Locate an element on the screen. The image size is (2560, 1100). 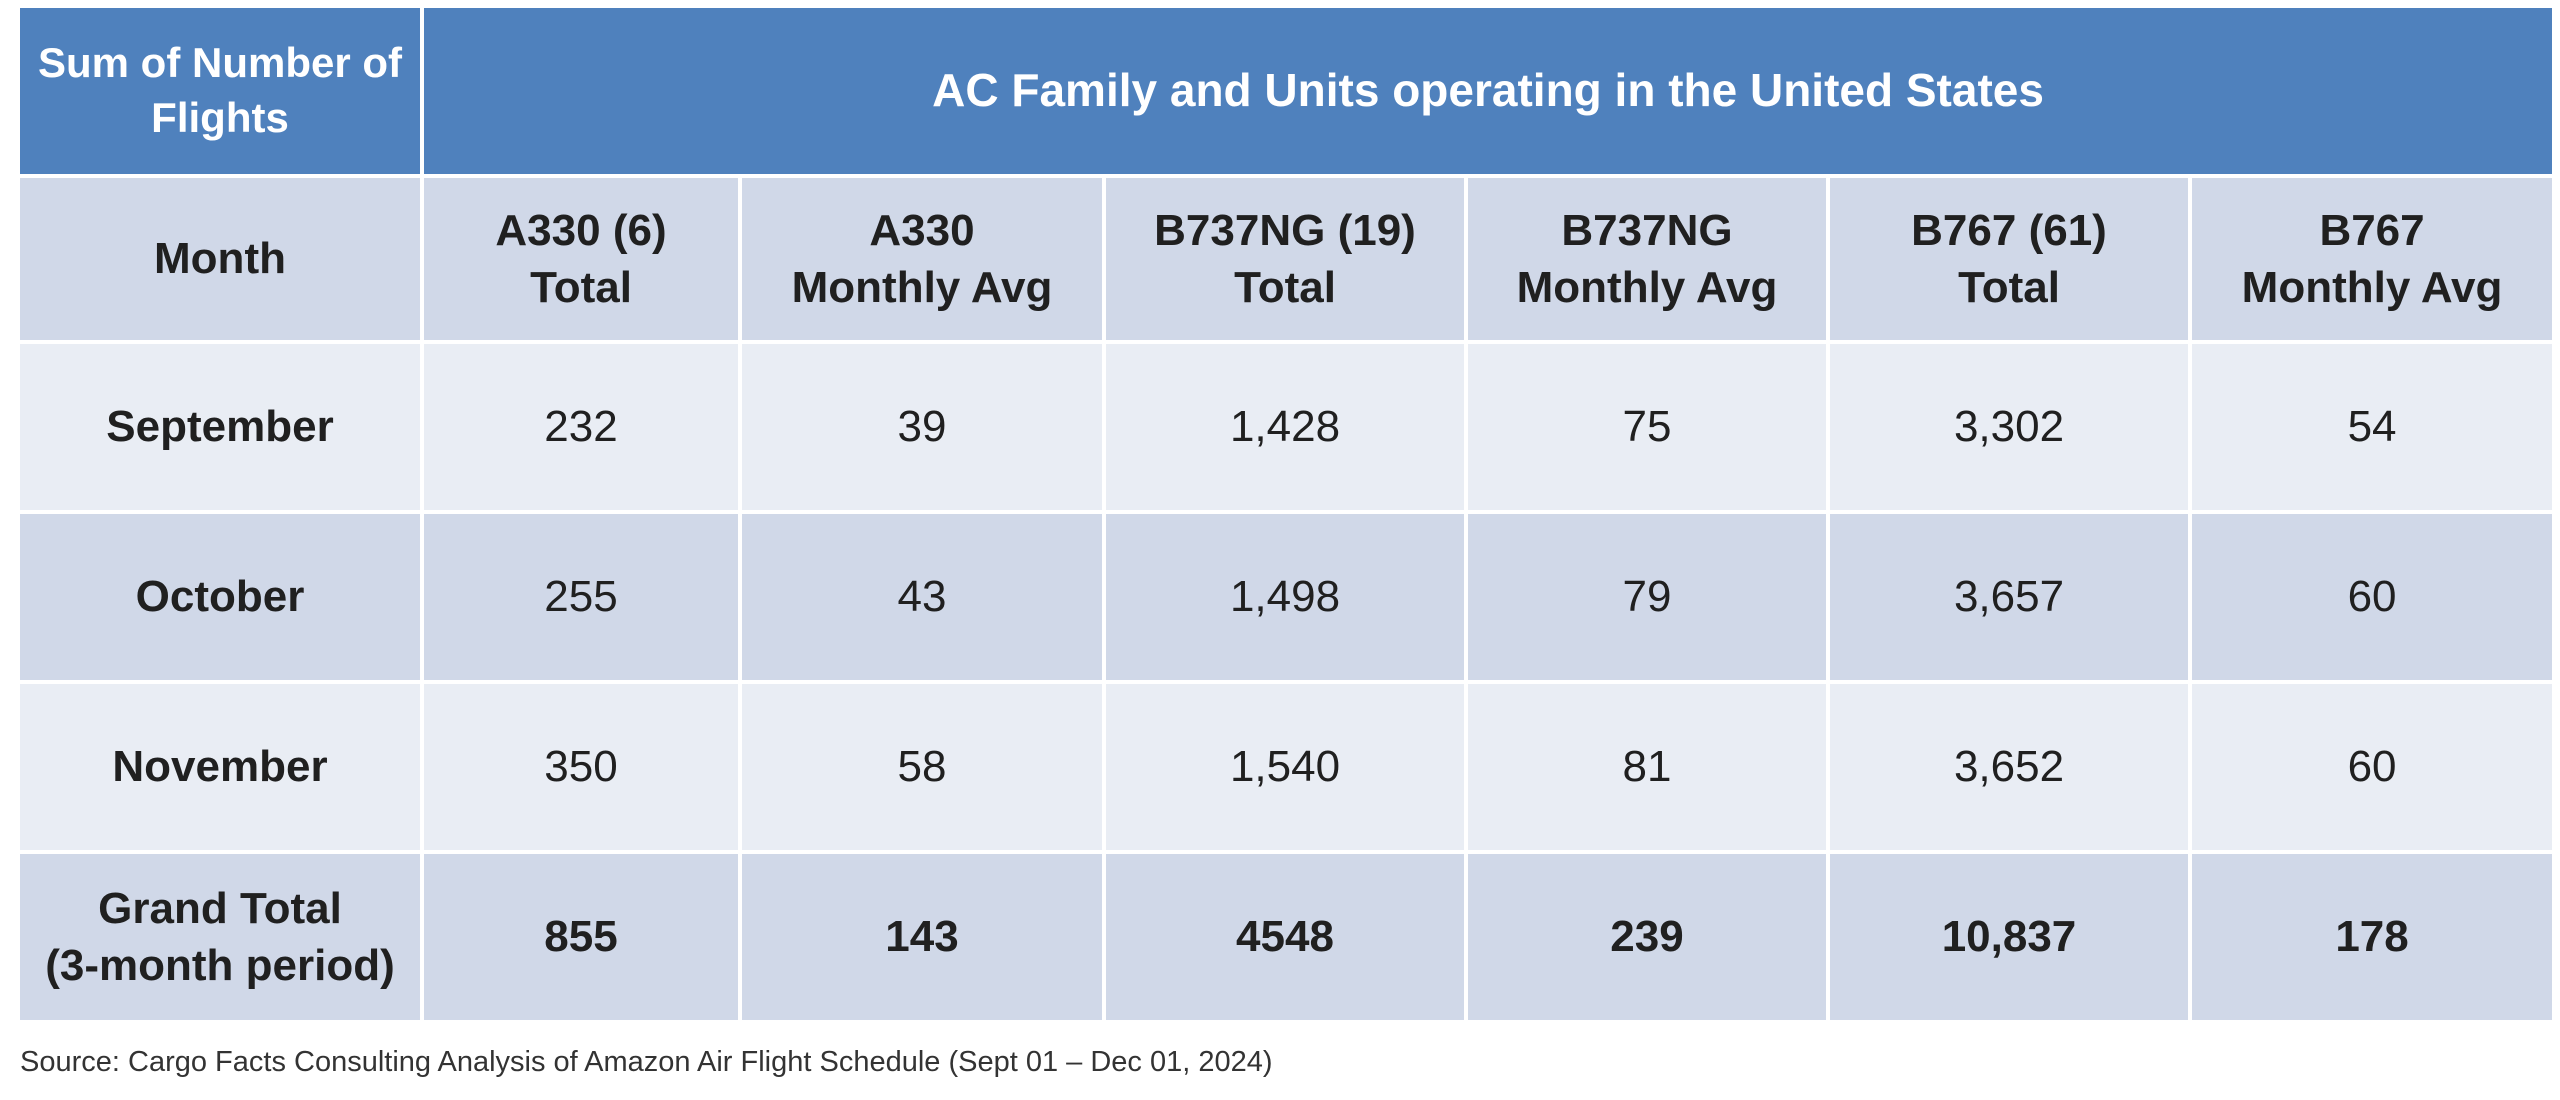
column-header-b737ng-avg: B737NG Monthly Avg is located at coordinates (1647, 259).